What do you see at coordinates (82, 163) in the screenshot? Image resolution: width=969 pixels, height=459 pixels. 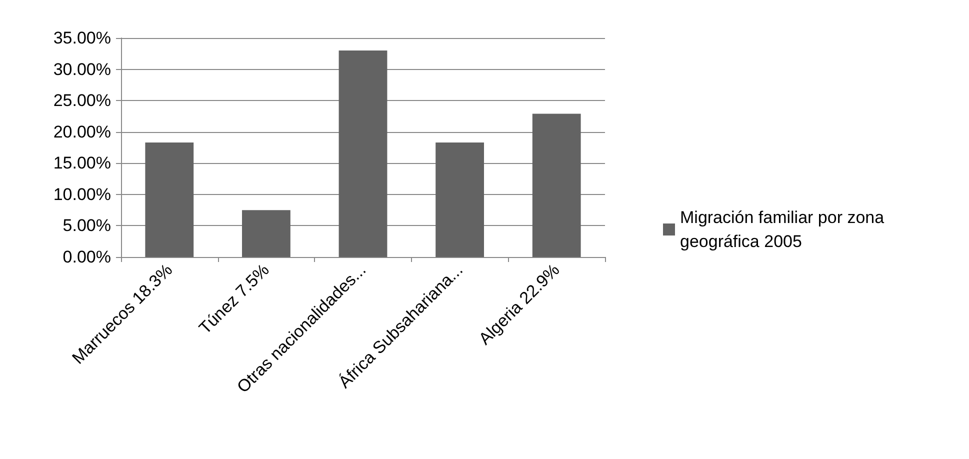 I see `y-tick-label: 15.00%` at bounding box center [82, 163].